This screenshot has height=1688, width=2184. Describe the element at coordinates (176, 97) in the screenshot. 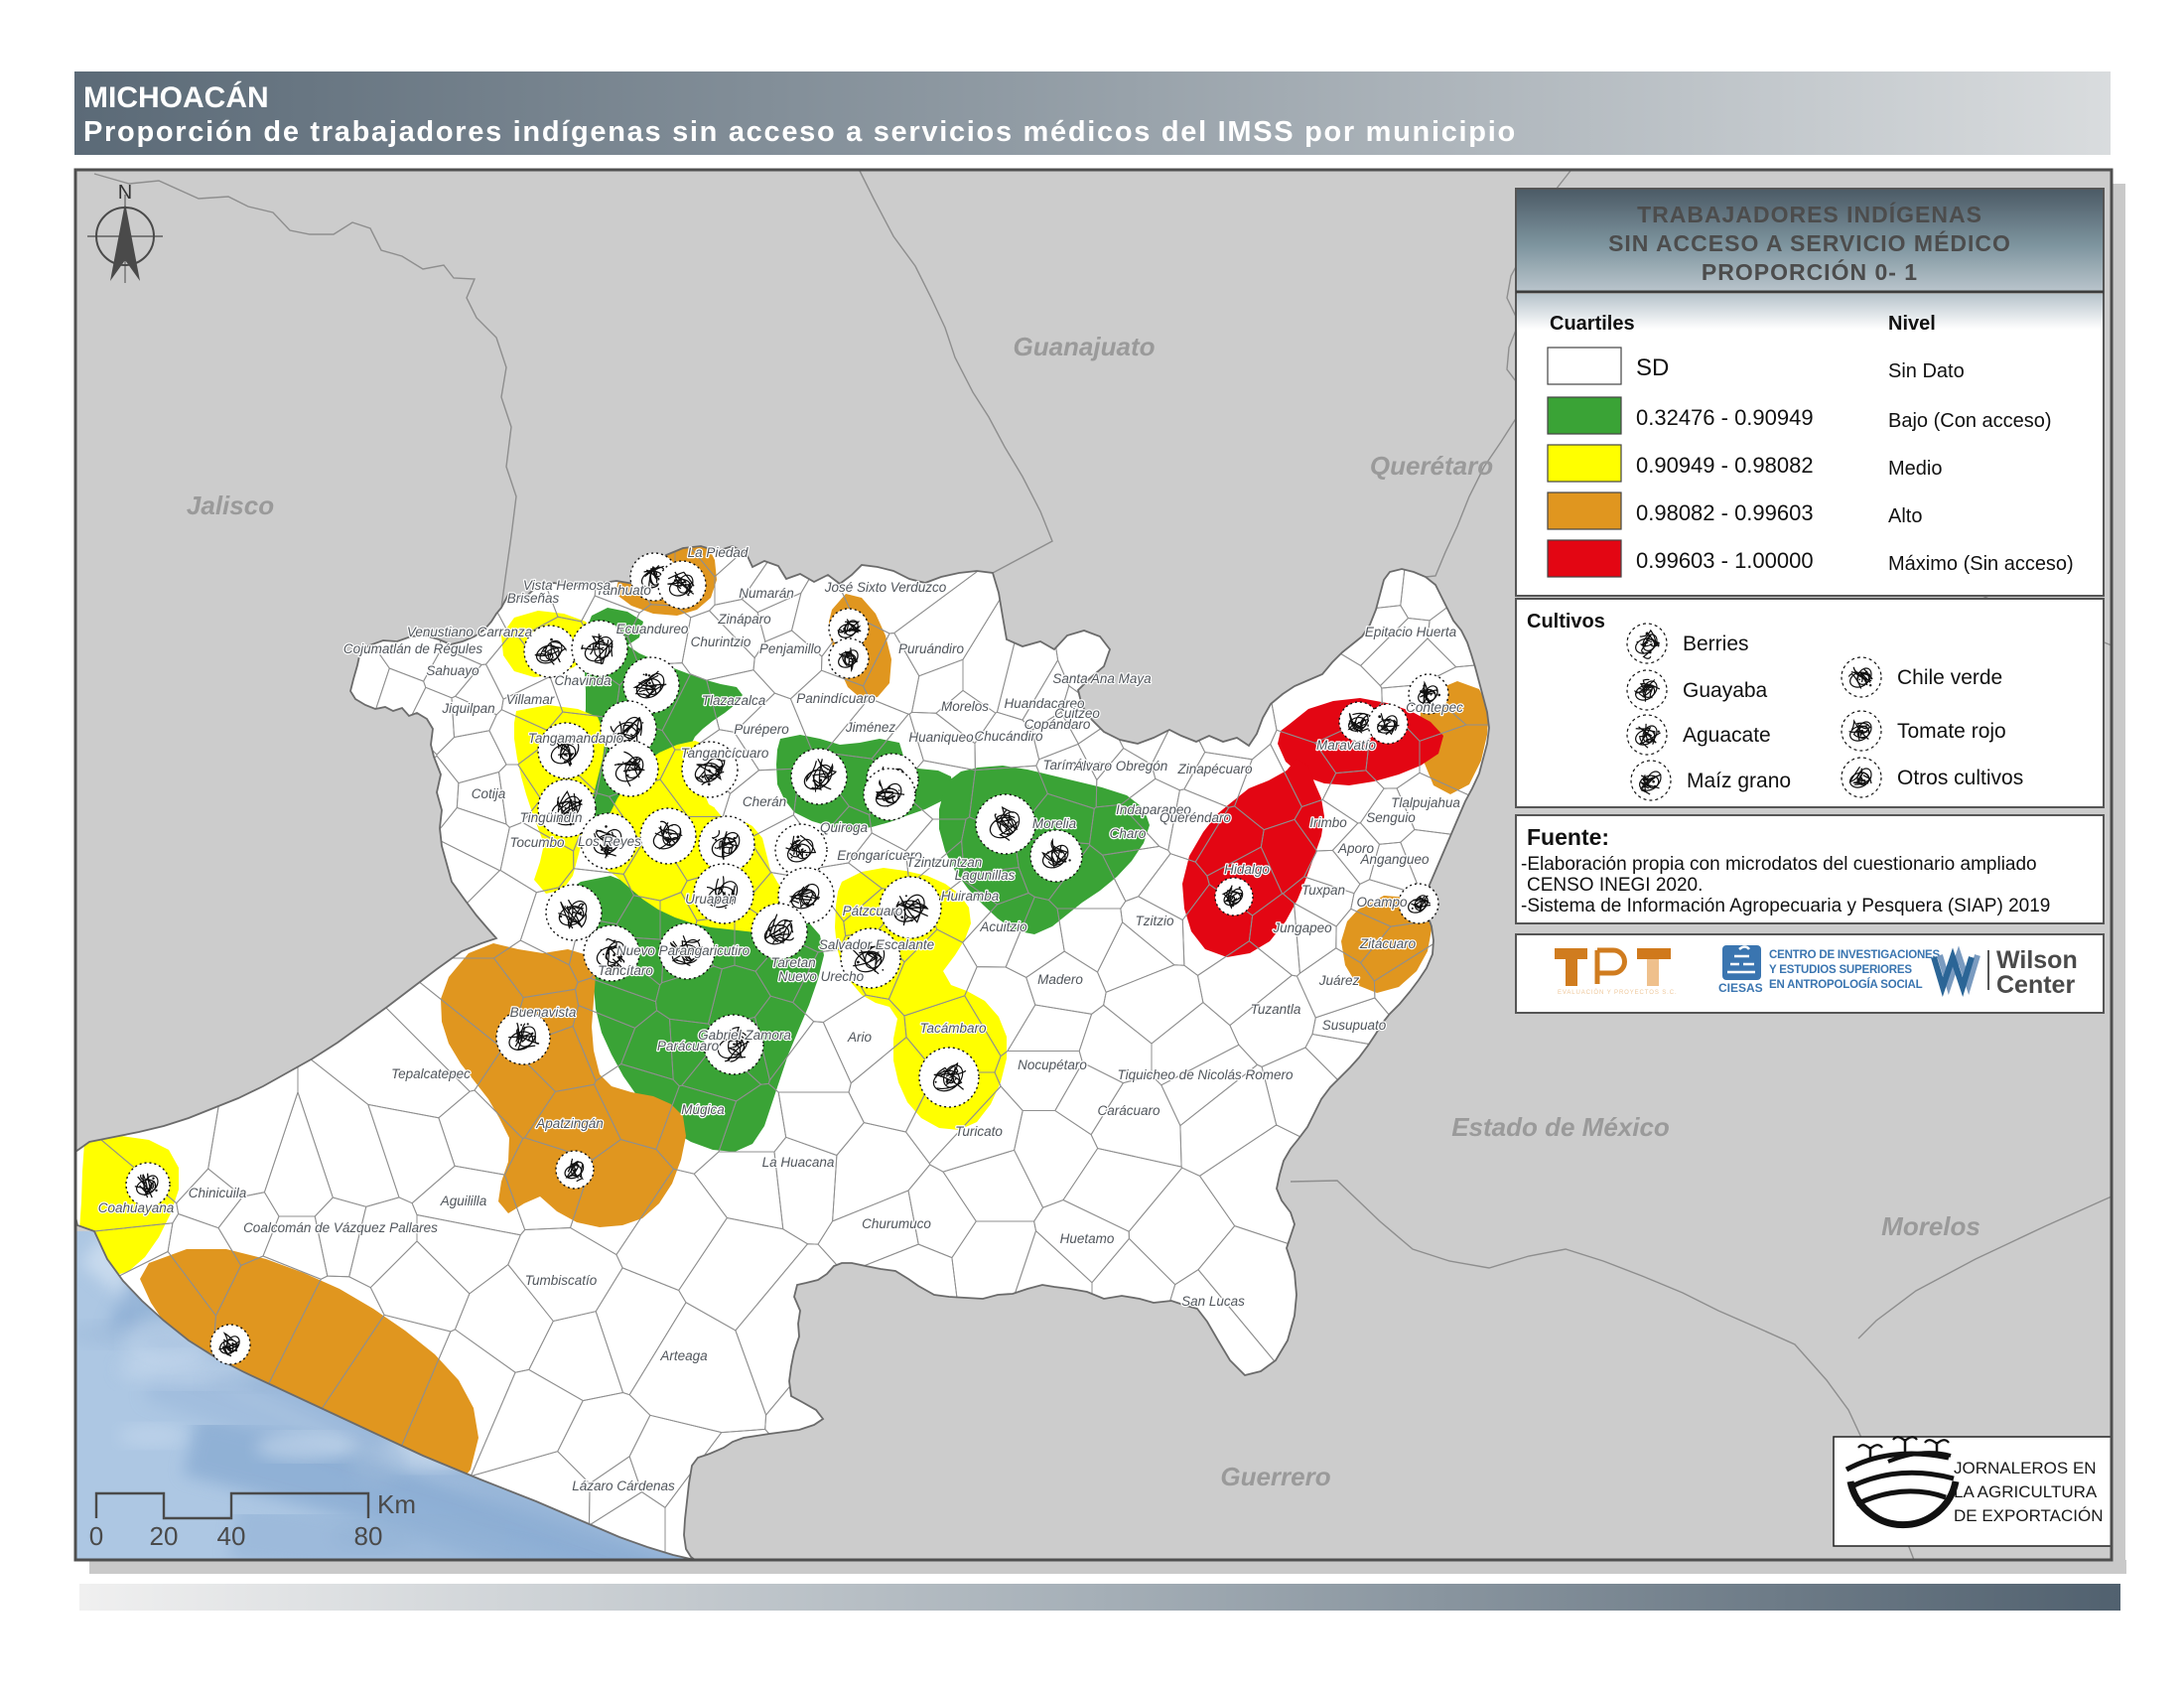

I see `svg-text: MICHOACÁN` at that location.